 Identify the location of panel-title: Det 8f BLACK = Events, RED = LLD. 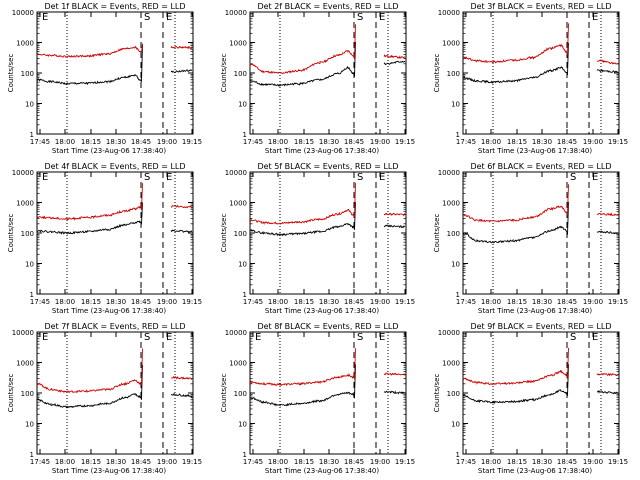
(327, 326).